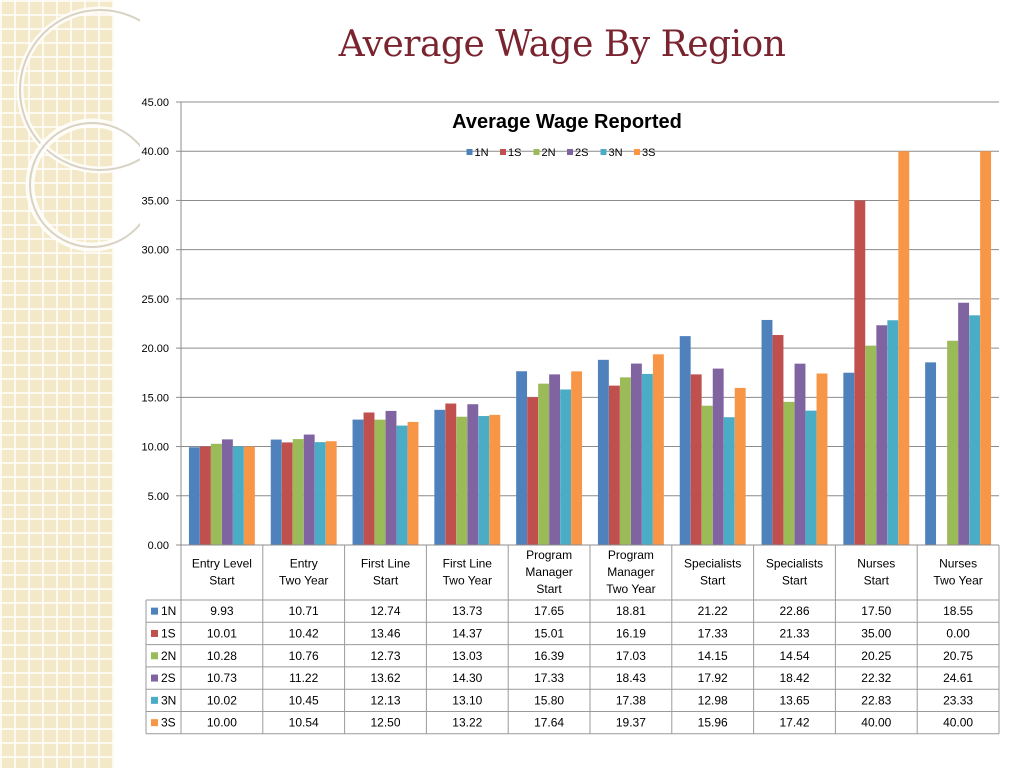  What do you see at coordinates (222, 700) in the screenshot?
I see `table-cell-value: 10.02` at bounding box center [222, 700].